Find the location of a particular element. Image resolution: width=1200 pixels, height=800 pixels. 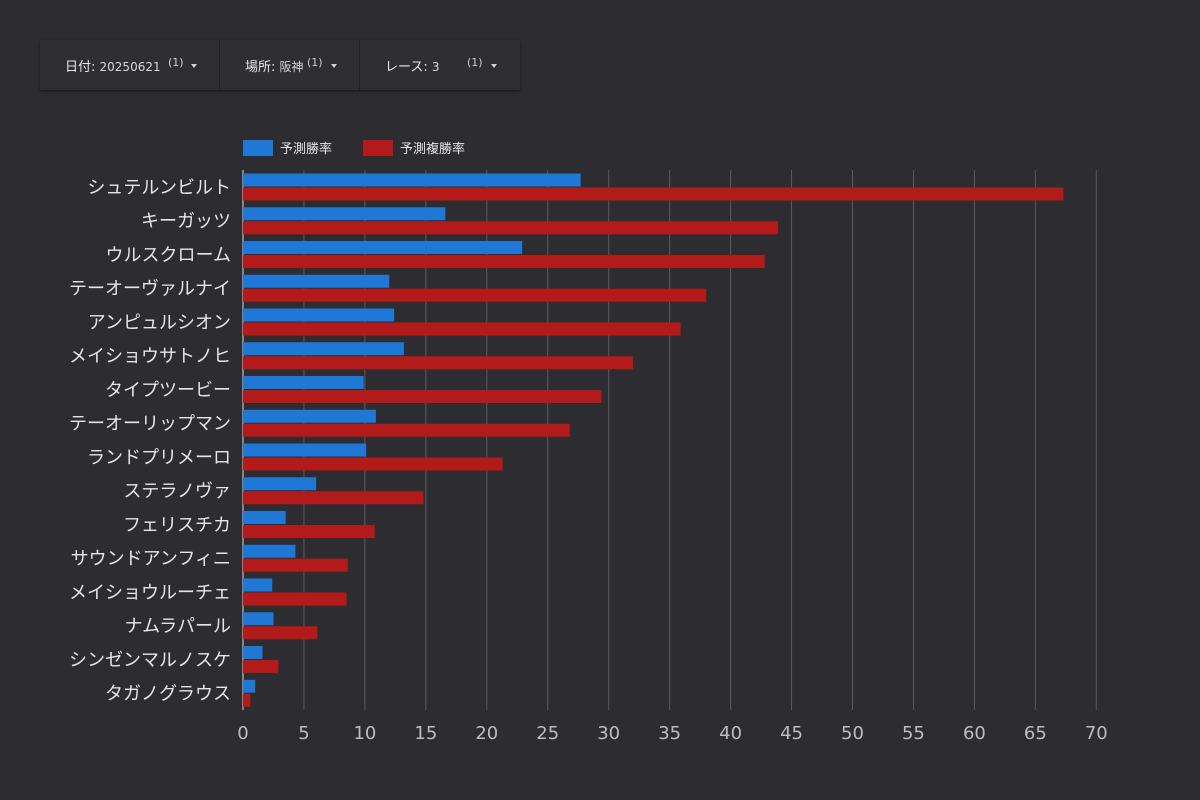

legend: 予測勝率 予測複勝率 is located at coordinates (354, 148).